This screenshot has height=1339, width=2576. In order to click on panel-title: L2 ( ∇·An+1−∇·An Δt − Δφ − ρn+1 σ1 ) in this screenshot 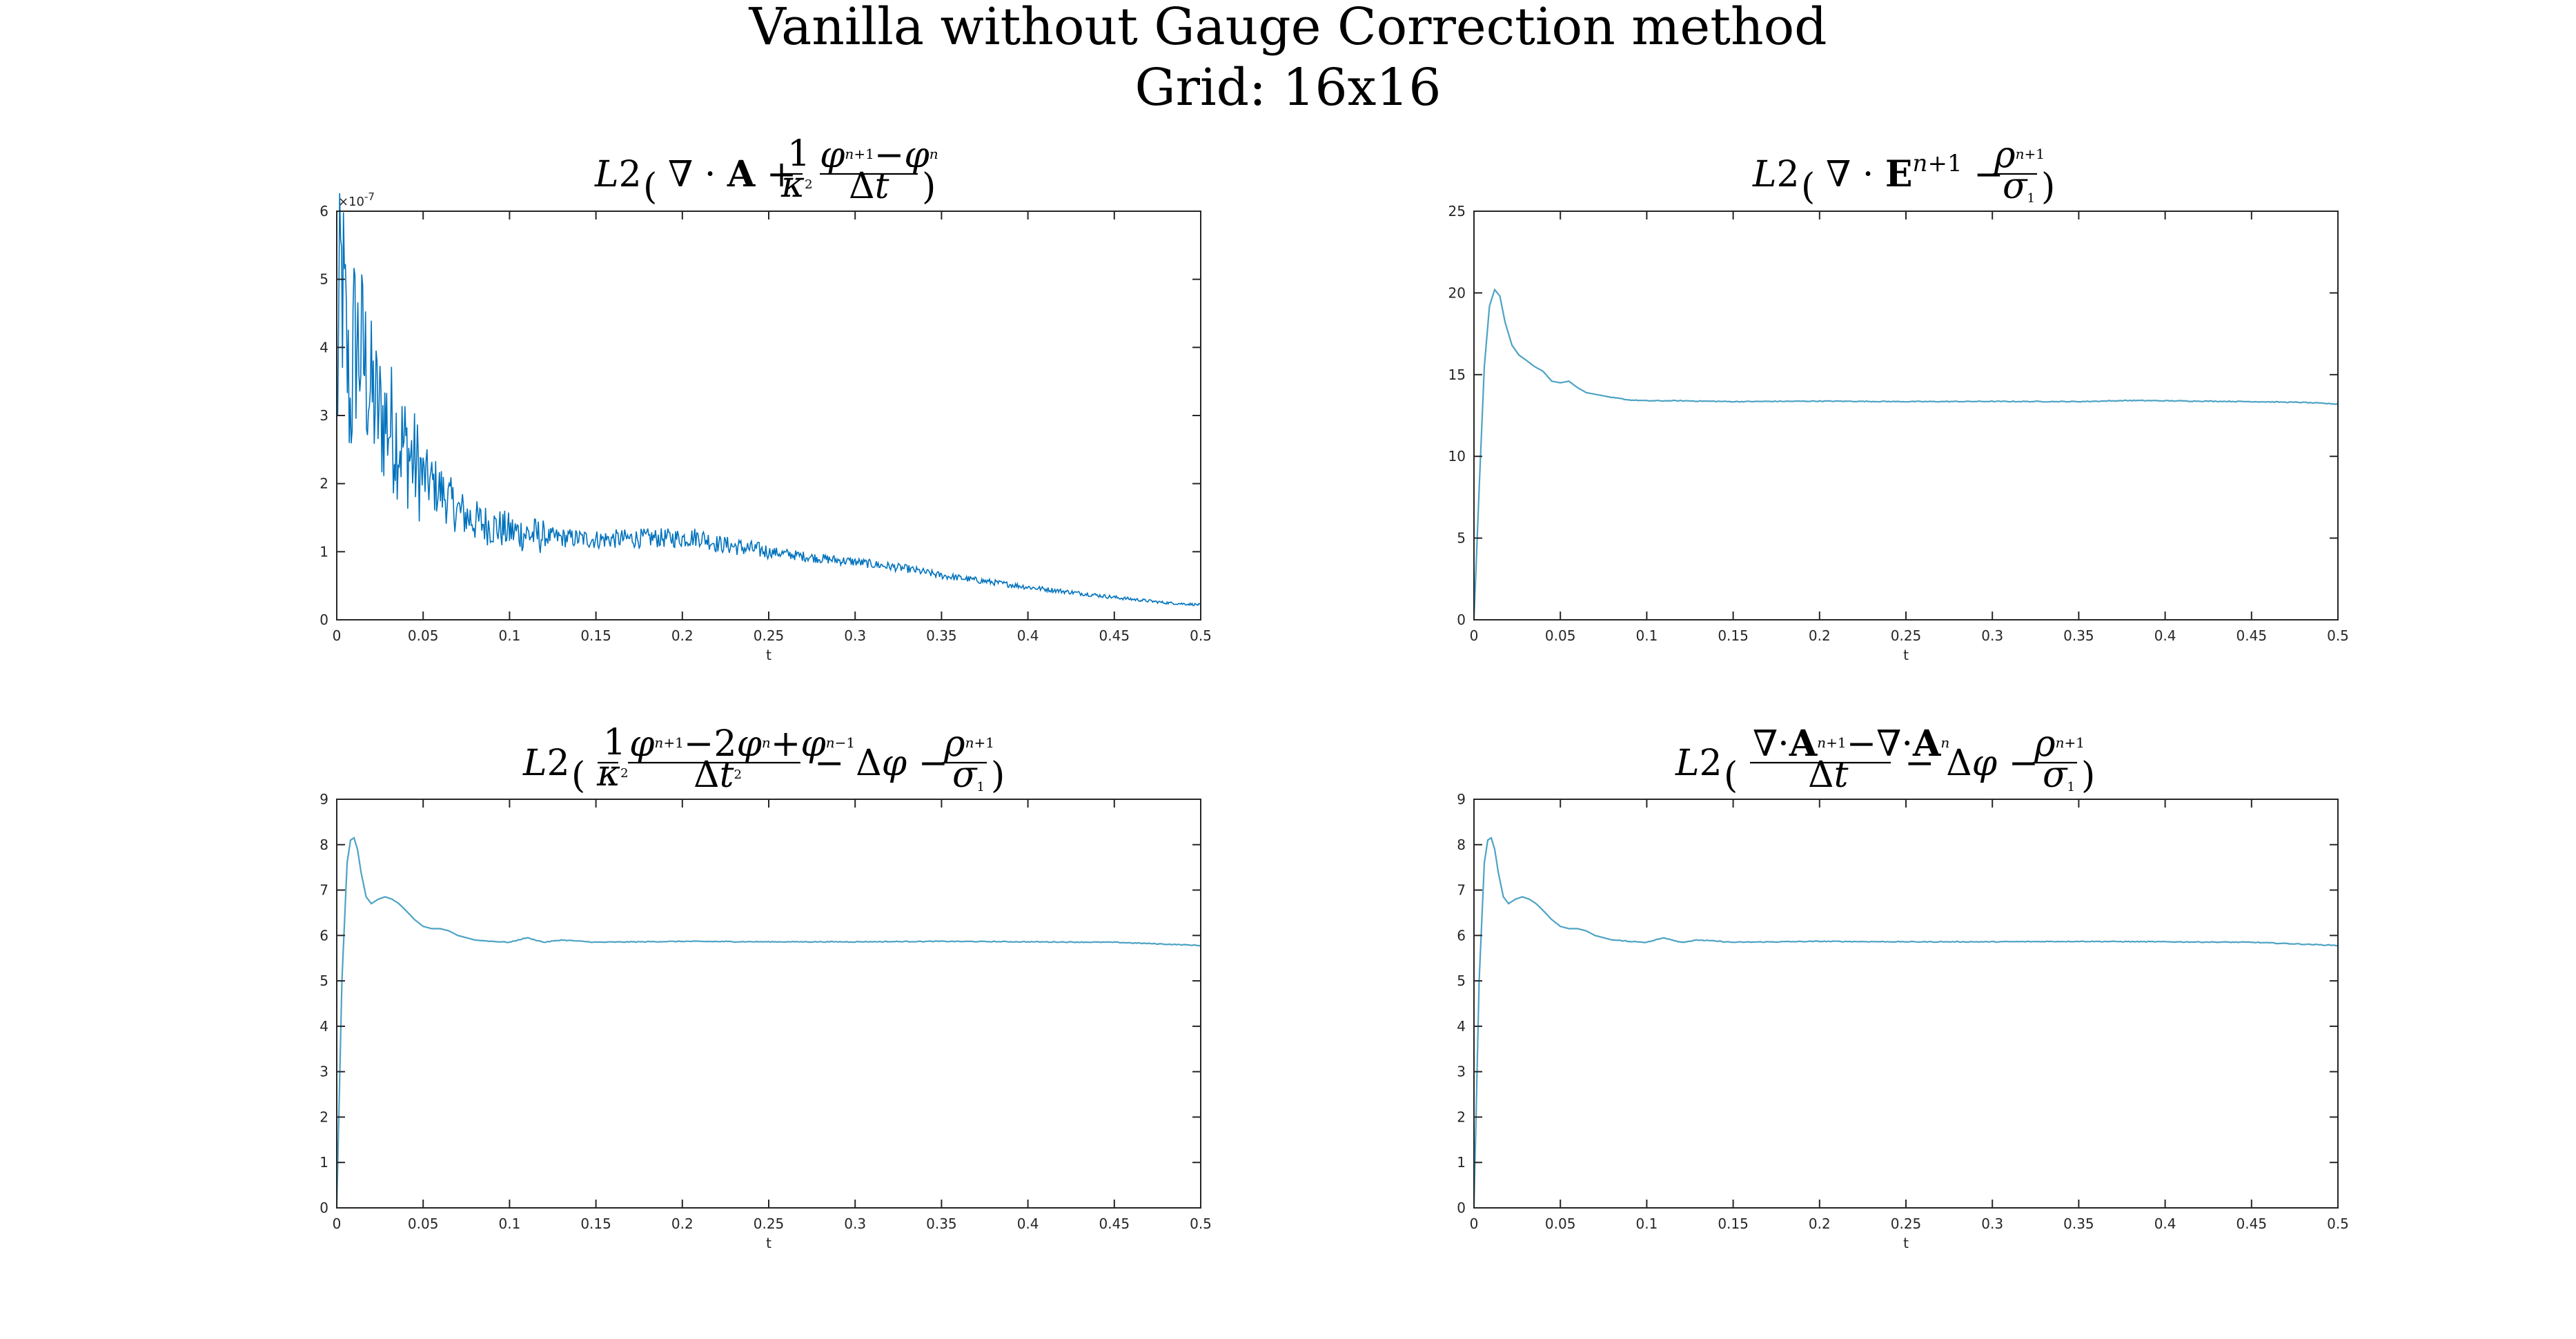, I will do `click(1885, 760)`.